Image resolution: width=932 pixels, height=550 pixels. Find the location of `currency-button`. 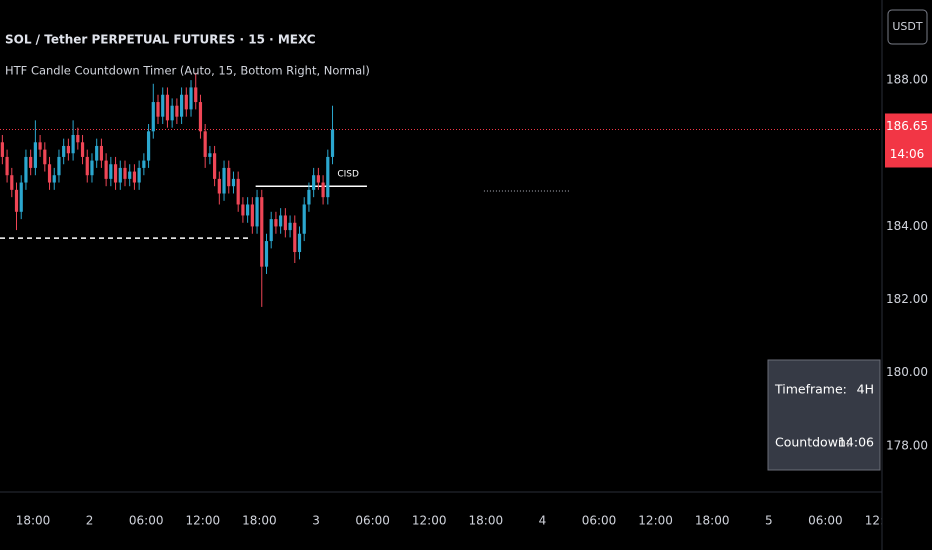

currency-button is located at coordinates (907, 27).